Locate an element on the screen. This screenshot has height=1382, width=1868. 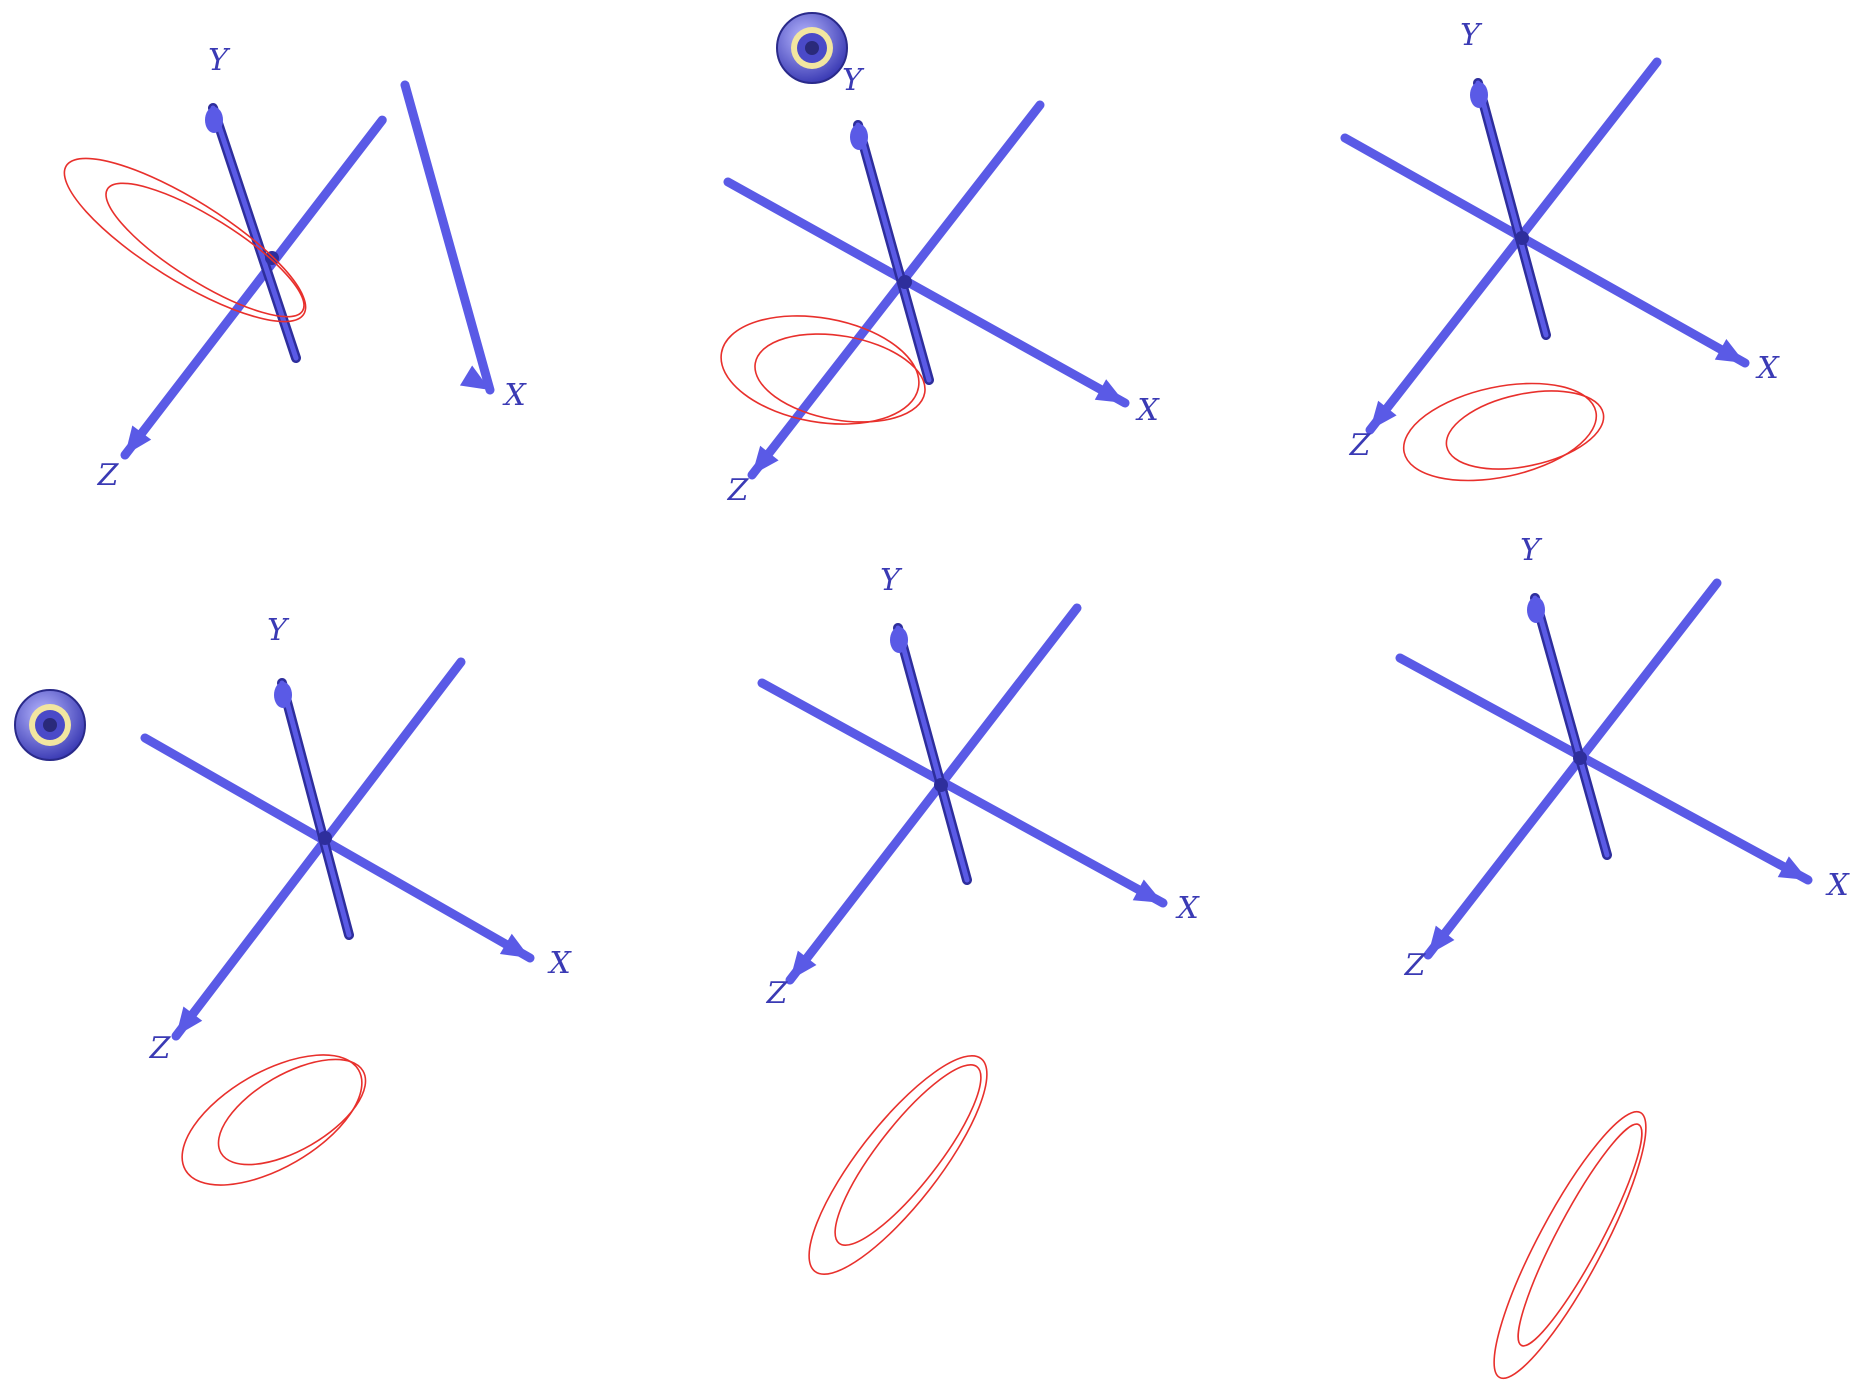
axes-panel-4: X Y Z is located at coordinates (293, 899).